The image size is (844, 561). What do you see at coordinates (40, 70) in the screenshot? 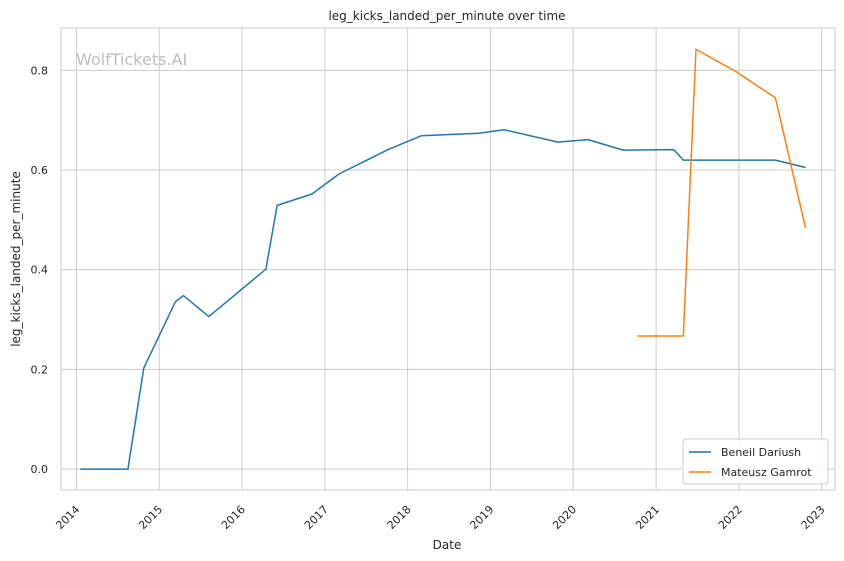
I see `y-tick-label: 0.8` at bounding box center [40, 70].